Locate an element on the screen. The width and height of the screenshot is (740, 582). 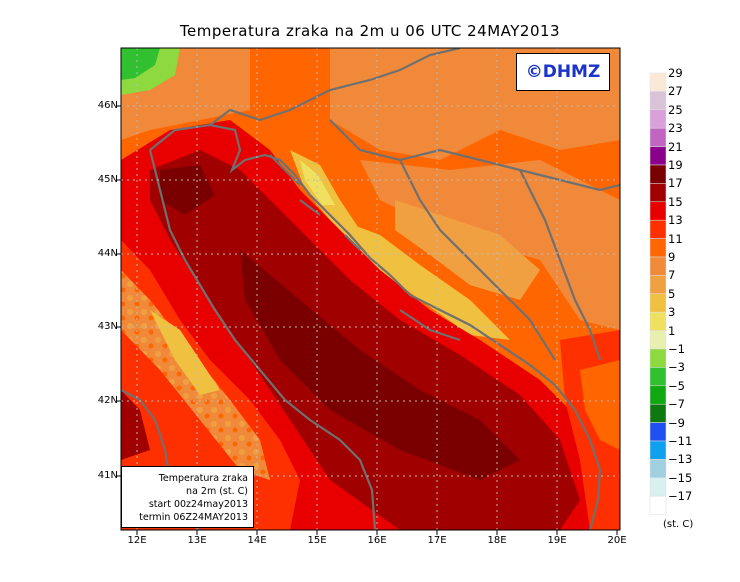
lon-label-17e: 17E is located at coordinates (437, 540).